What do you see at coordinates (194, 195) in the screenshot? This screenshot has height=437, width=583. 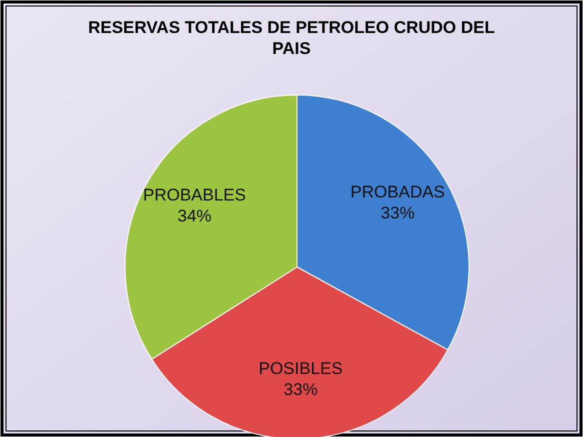 I see `slice-label: PROBABLES` at bounding box center [194, 195].